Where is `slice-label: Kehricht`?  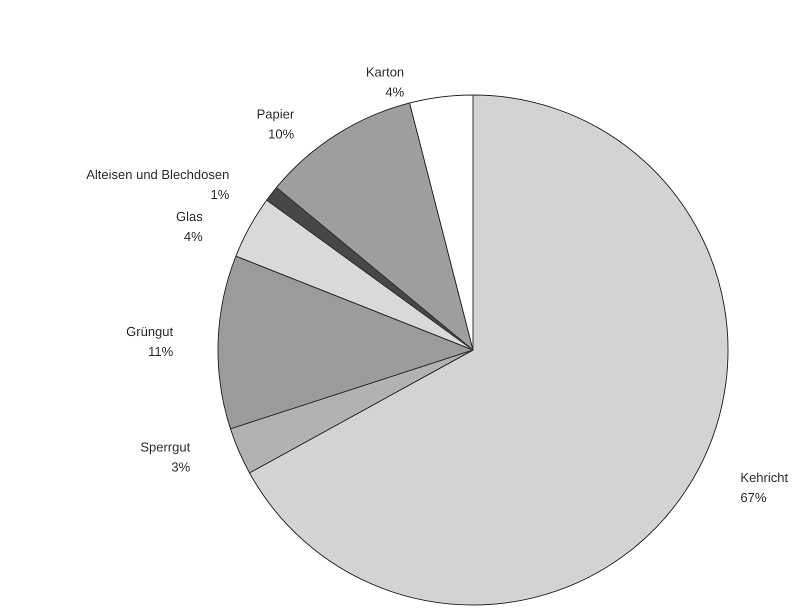
slice-label: Kehricht is located at coordinates (764, 477).